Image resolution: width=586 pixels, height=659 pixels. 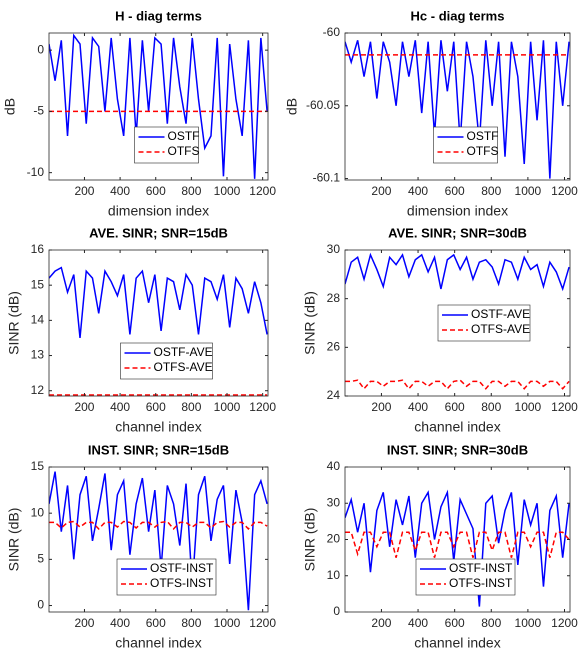 I want to click on y-tick-label: -60.05, so click(x=323, y=105).